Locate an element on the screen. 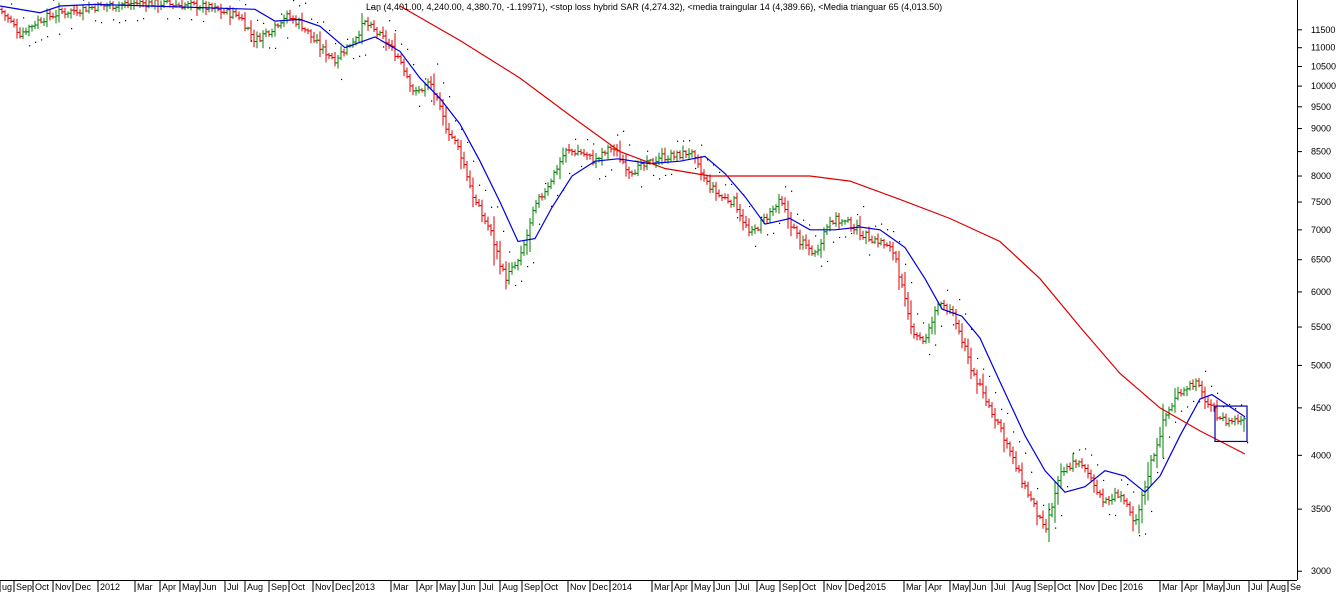  x-tick-label: Se is located at coordinates (1295, 587).